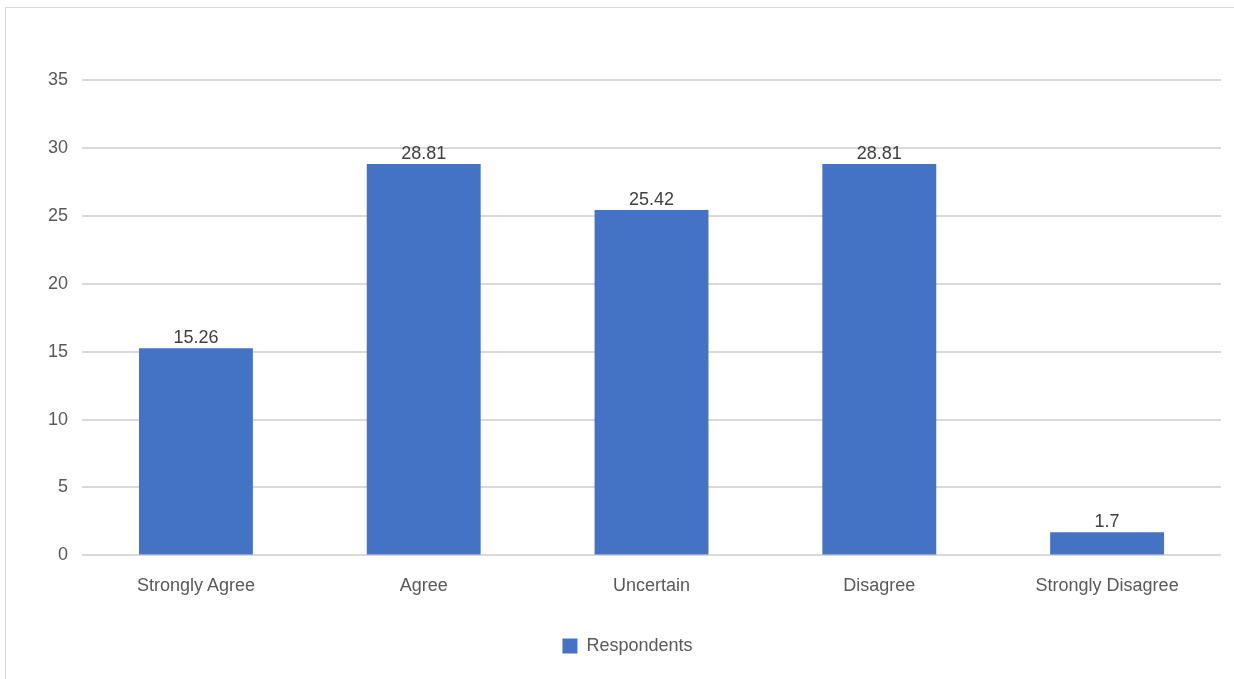  What do you see at coordinates (58, 350) in the screenshot?
I see `y-tick-label: 15` at bounding box center [58, 350].